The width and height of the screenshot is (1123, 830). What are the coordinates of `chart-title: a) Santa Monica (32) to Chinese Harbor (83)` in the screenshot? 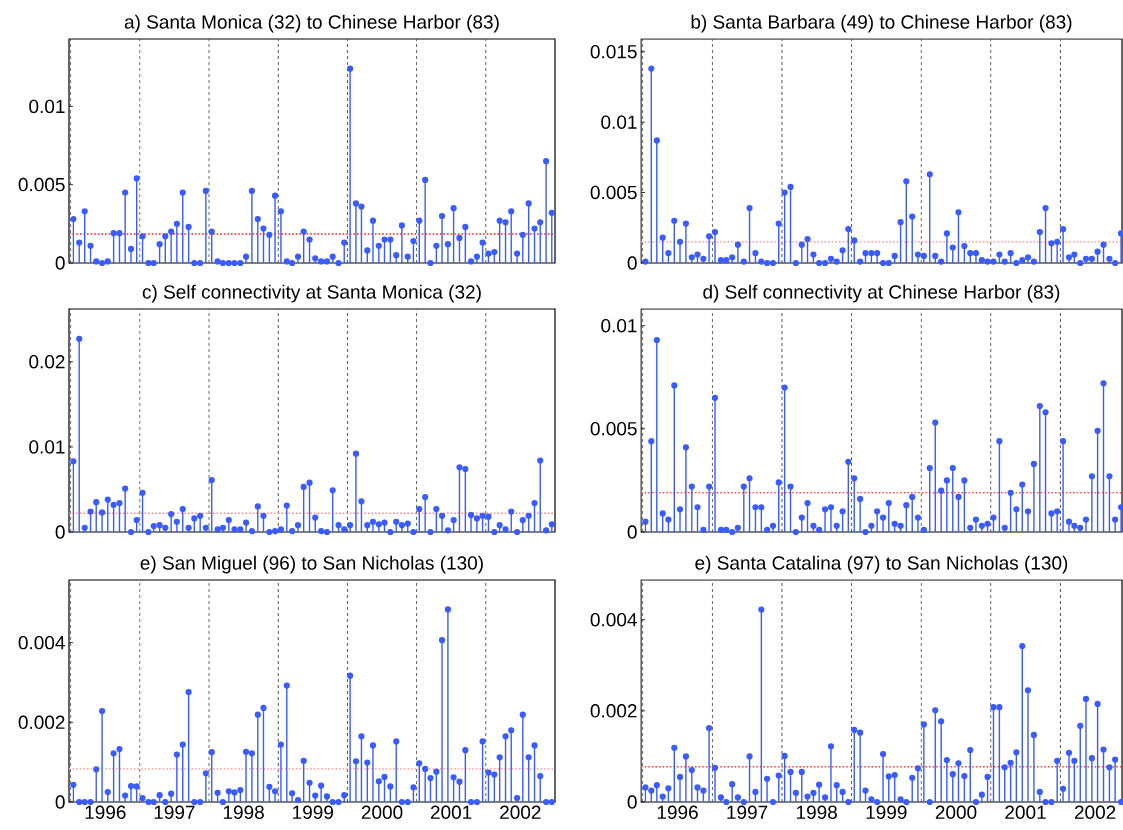 It's located at (311, 23).